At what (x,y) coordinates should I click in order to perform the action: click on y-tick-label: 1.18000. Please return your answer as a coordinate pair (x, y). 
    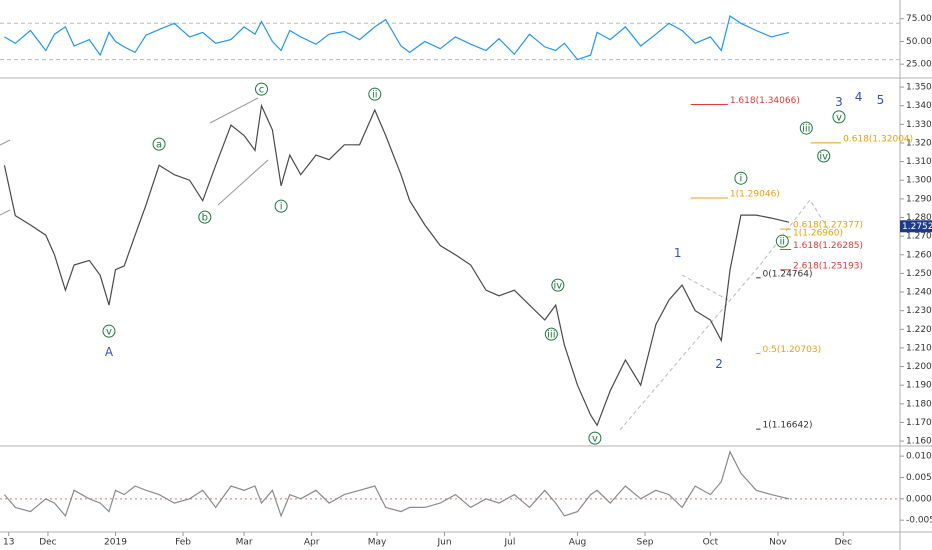
    Looking at the image, I should click on (919, 404).